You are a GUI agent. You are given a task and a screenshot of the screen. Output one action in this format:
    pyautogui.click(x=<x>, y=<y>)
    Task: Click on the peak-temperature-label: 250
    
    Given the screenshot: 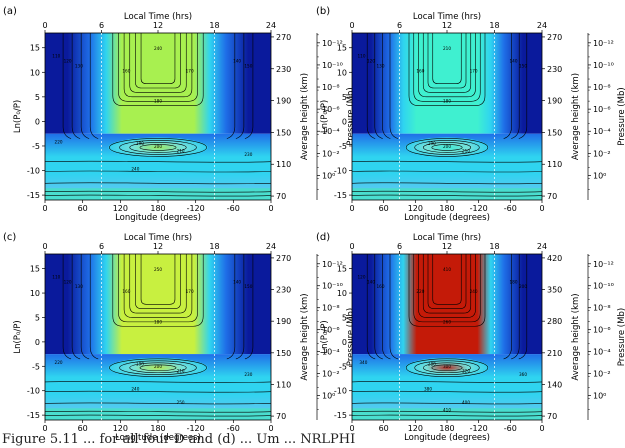 What is the action you would take?
    pyautogui.click(x=158, y=269)
    